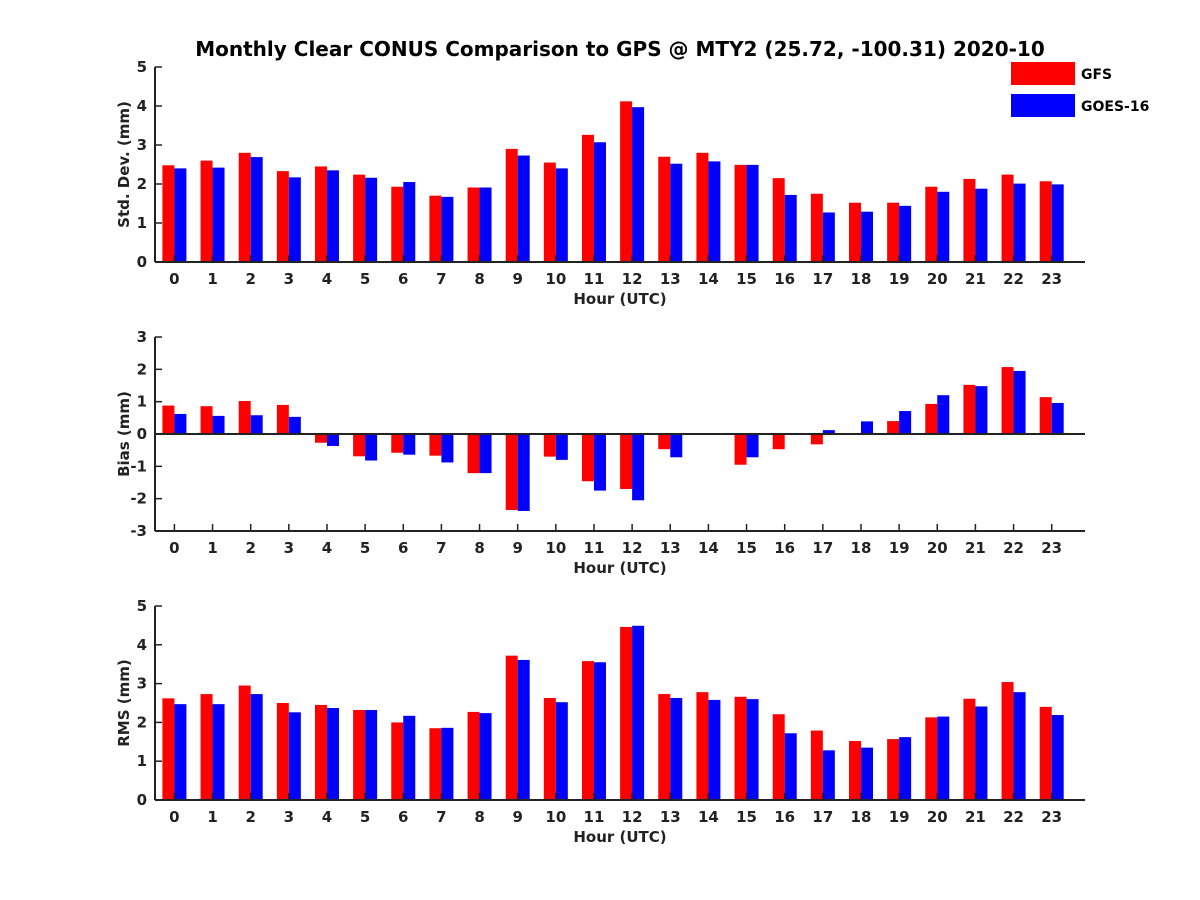  Describe the element at coordinates (403, 817) in the screenshot. I see `rms-x-tick-label: 6` at that location.